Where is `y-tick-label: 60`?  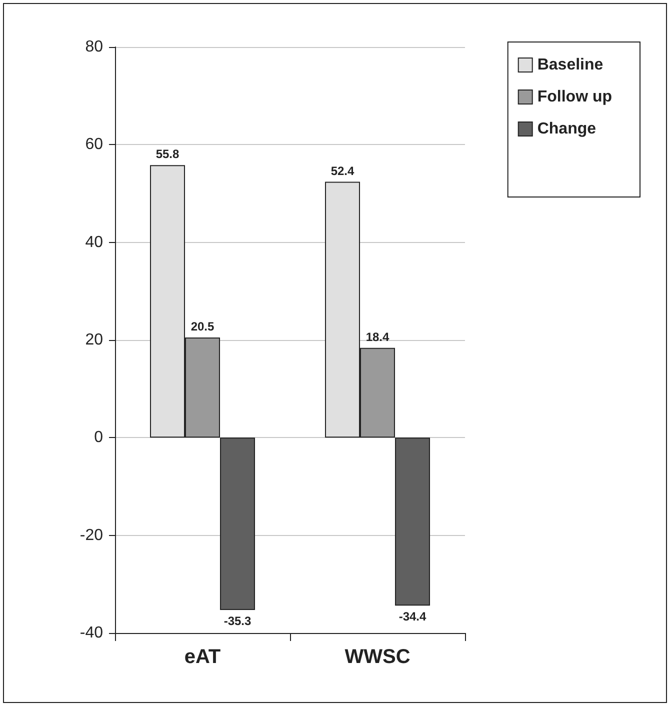 y-tick-label: 60 is located at coordinates (94, 145).